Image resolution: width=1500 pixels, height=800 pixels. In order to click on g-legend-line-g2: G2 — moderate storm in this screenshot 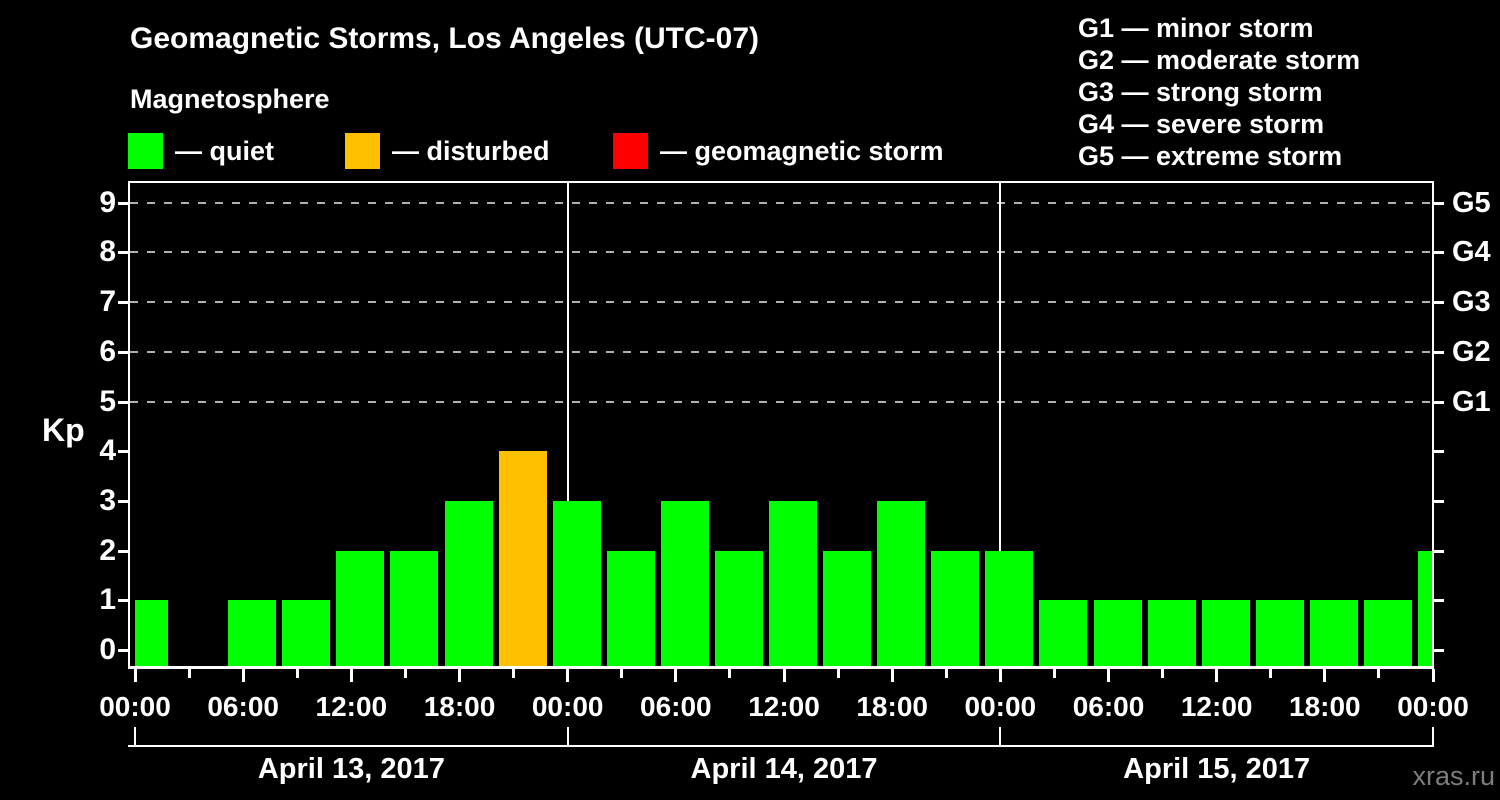, I will do `click(1219, 60)`.